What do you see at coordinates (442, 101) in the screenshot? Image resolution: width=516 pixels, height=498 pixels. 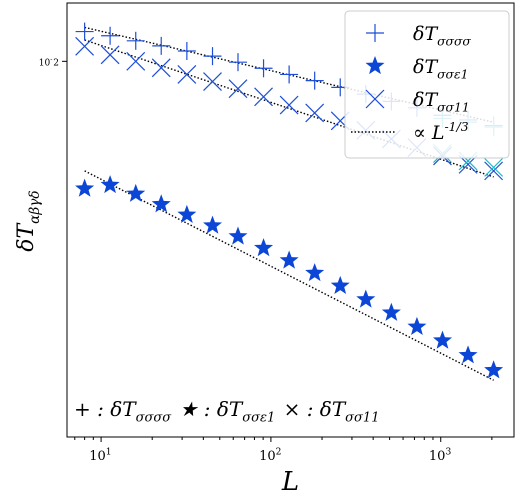 I see `legend-label: δTσσ11` at bounding box center [442, 101].